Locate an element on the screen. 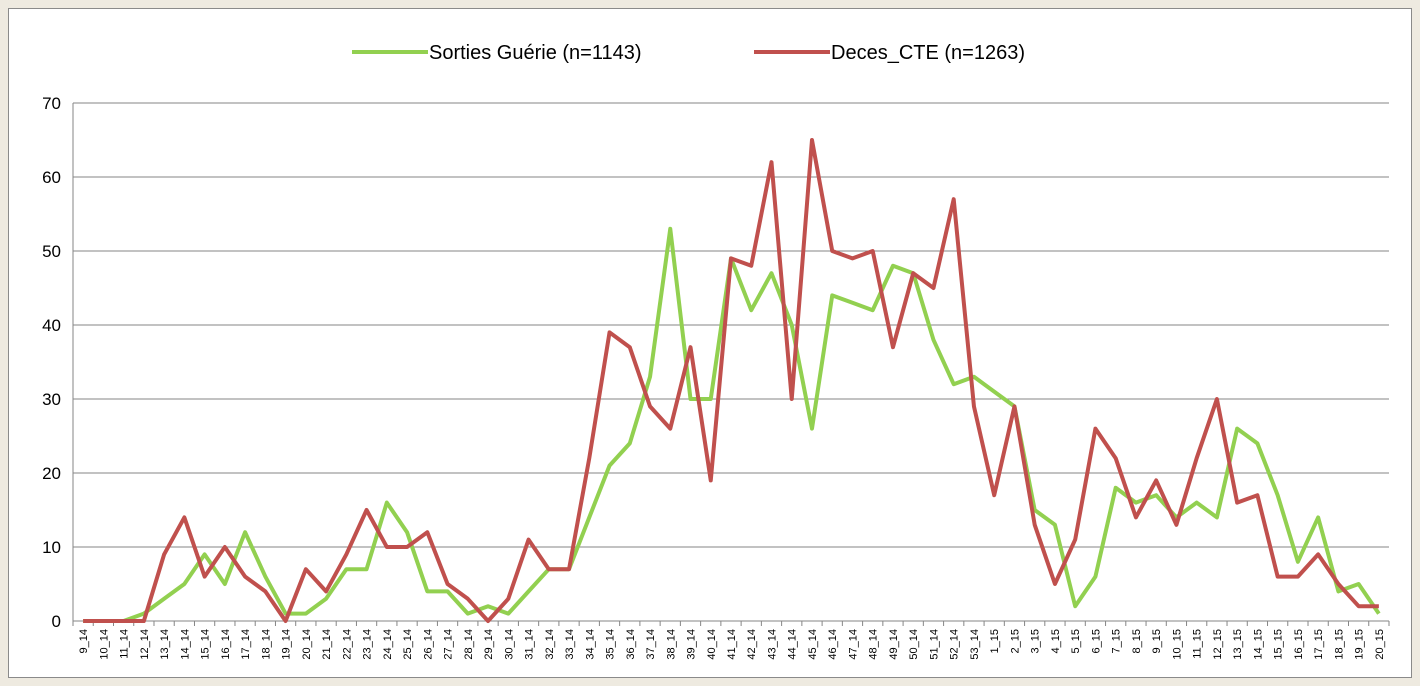  x-tick-label: 35_14 is located at coordinates (611, 644).